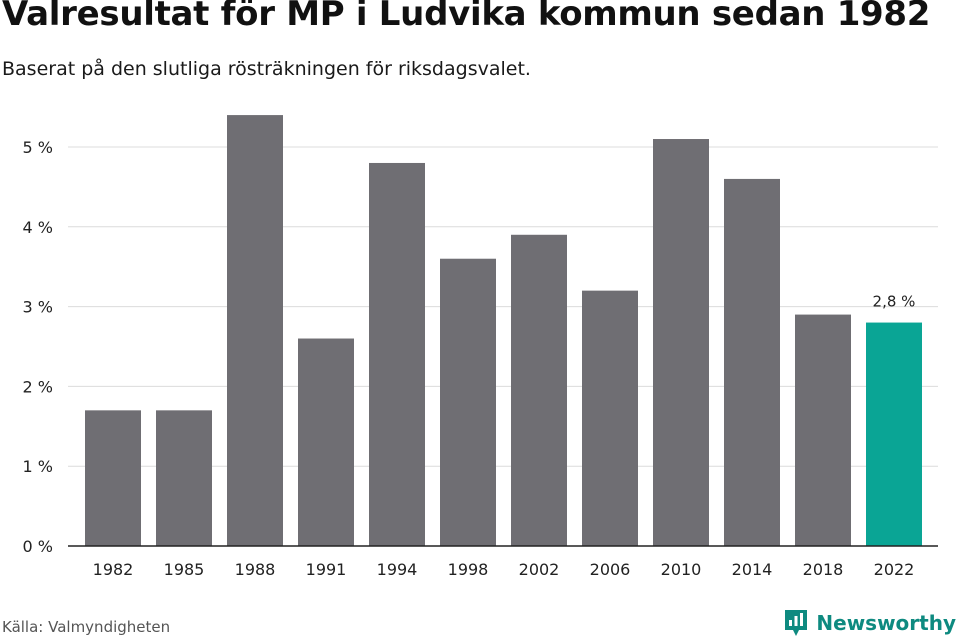 This screenshot has height=640, width=960. What do you see at coordinates (796, 623) in the screenshot?
I see `newsworthy-logo-icon` at bounding box center [796, 623].